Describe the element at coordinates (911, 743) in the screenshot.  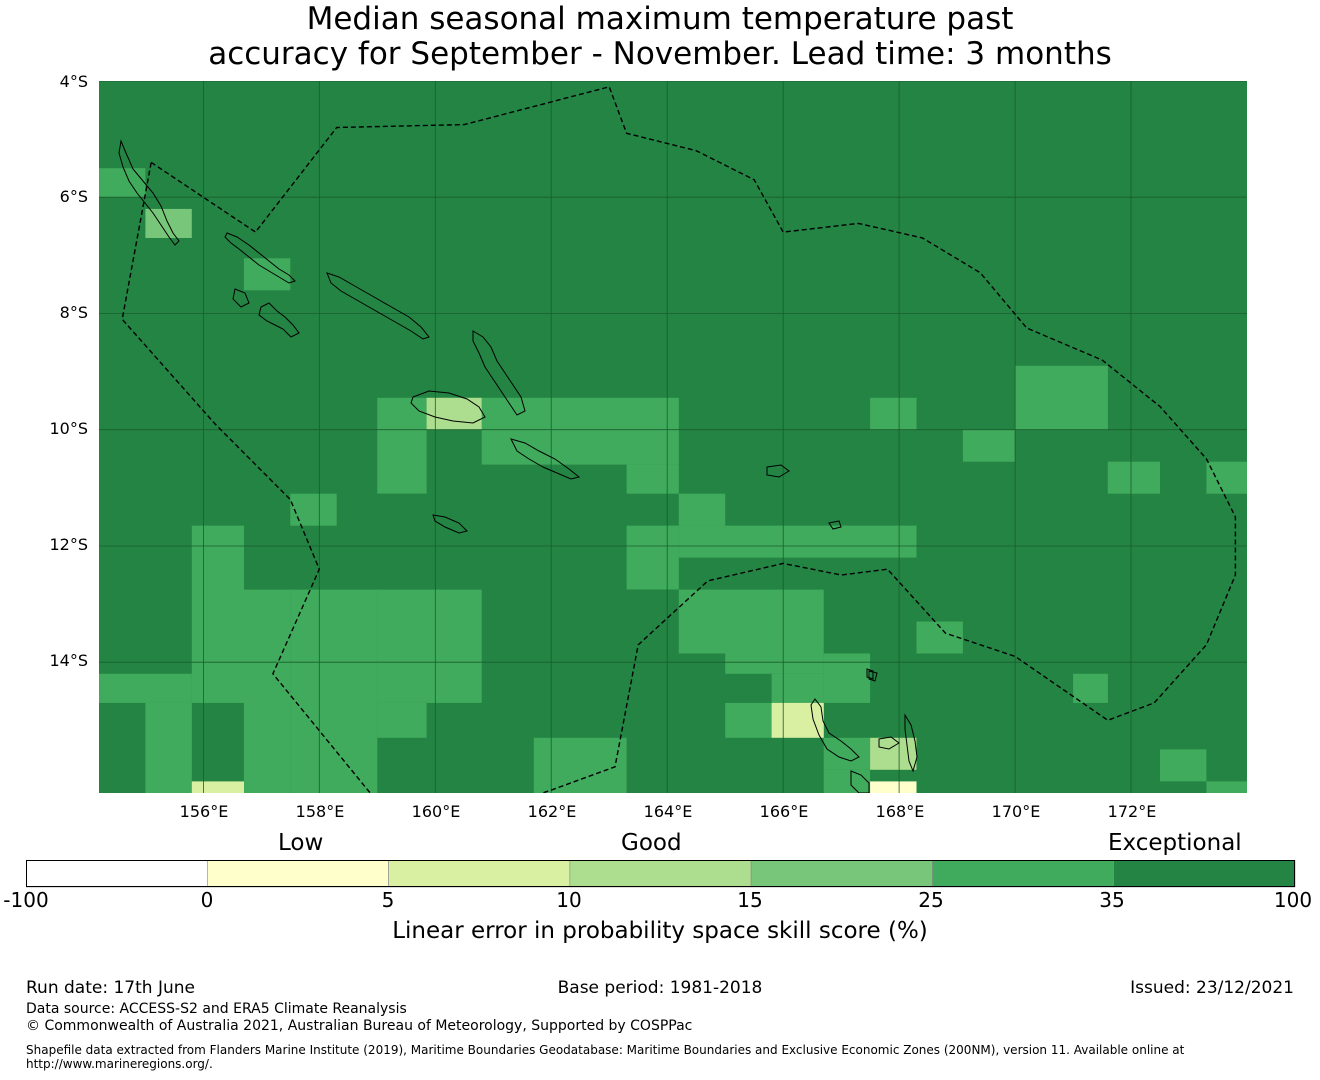
I see `island-pentecost` at that location.